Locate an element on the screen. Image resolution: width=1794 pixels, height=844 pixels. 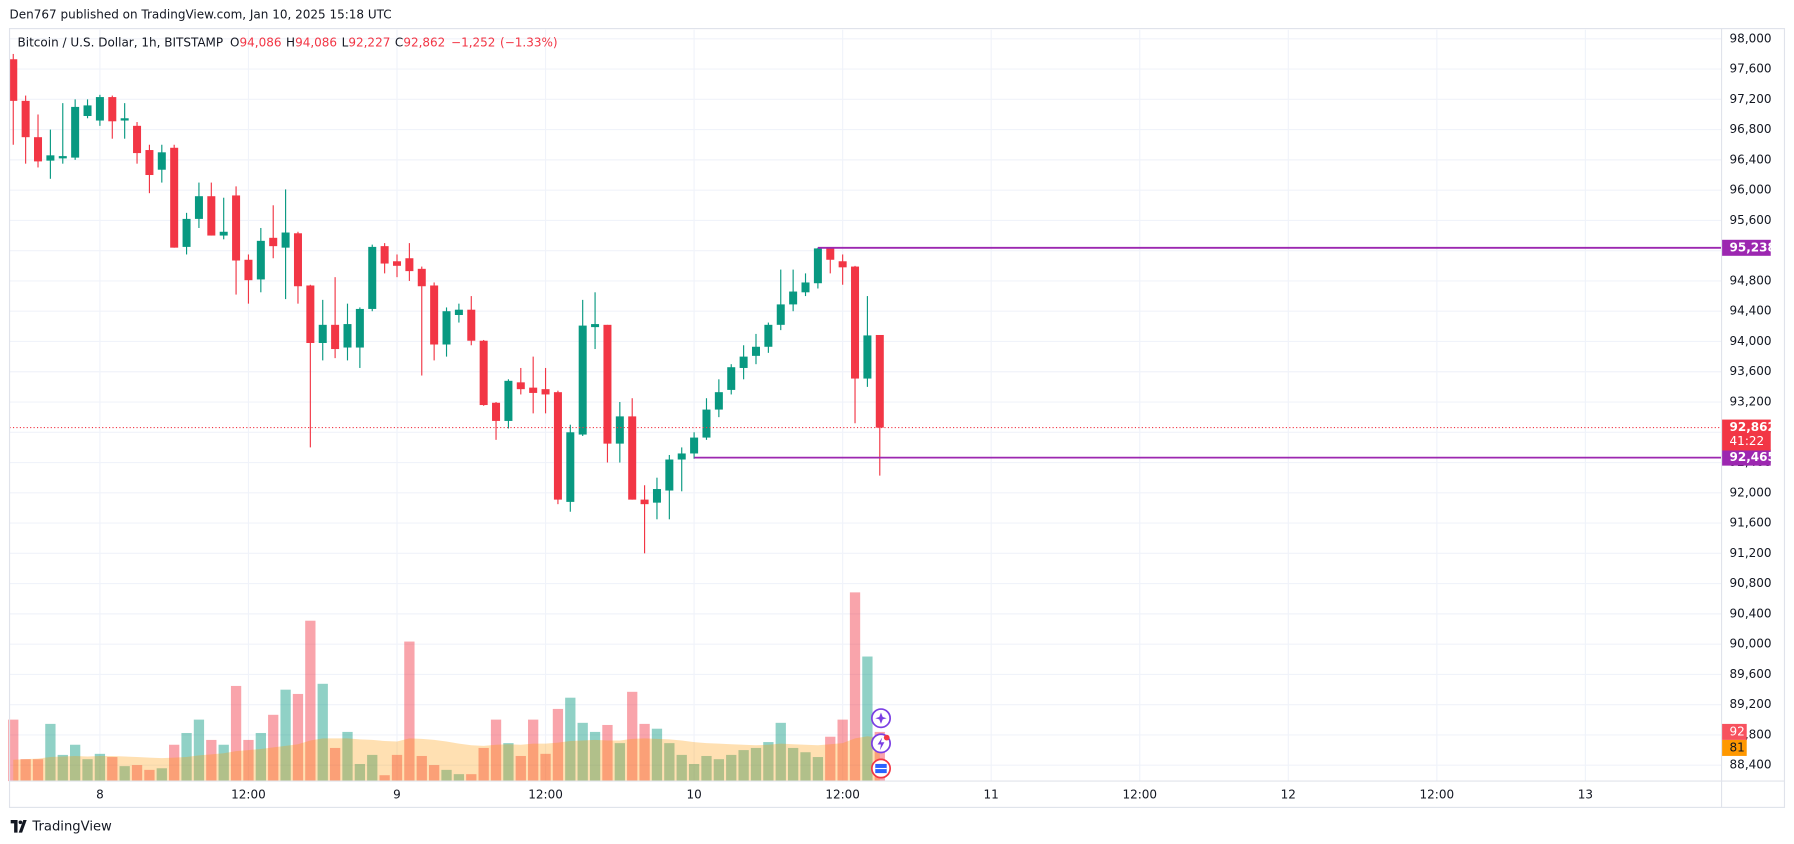
last-price-box is located at coordinates (1746, 435).